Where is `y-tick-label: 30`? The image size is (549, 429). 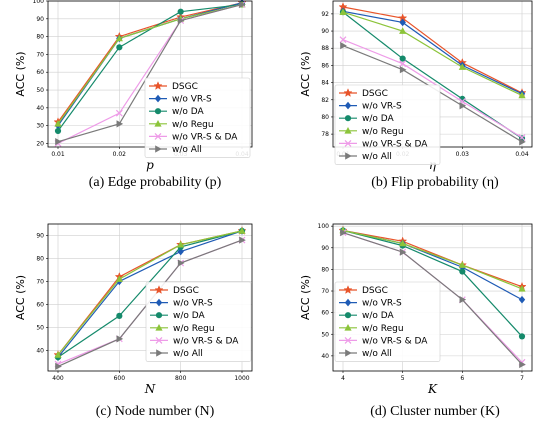 y-tick-label: 30 is located at coordinates (40, 126).